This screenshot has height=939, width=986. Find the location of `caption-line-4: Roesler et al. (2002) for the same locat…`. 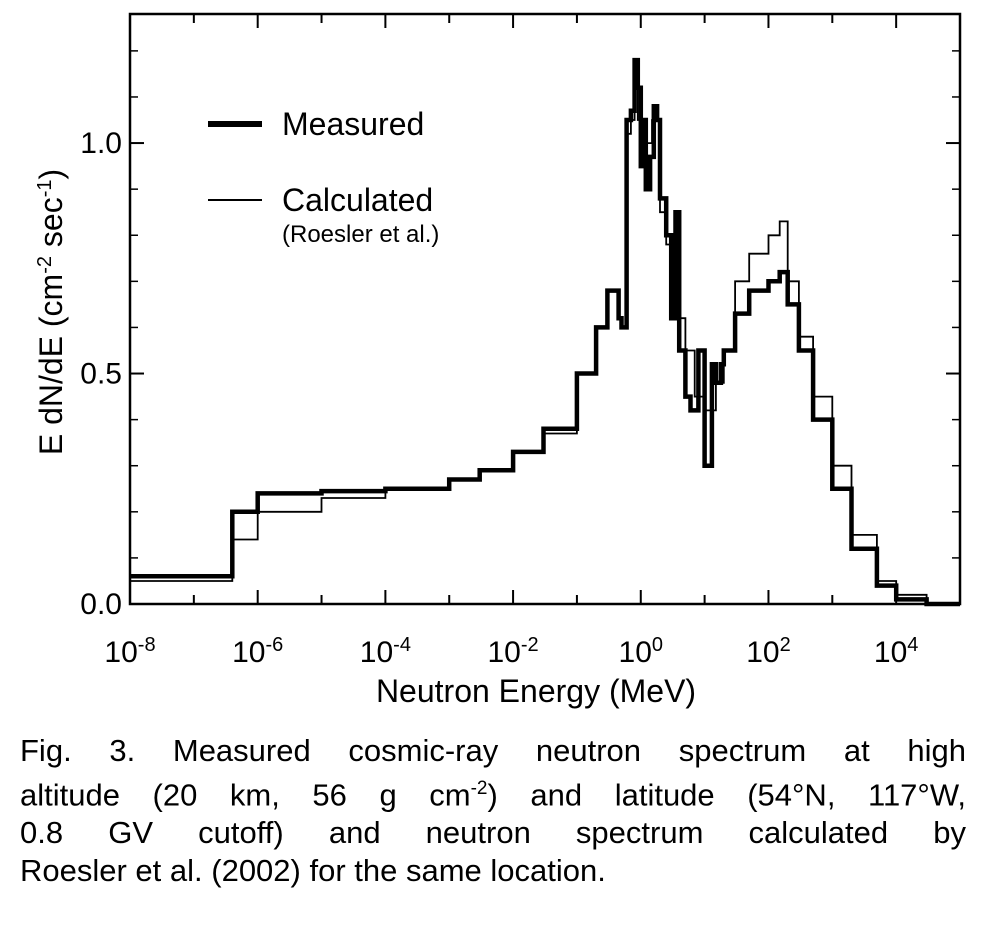

caption-line-4: Roesler et al. (2002) for the same locat… is located at coordinates (313, 871).